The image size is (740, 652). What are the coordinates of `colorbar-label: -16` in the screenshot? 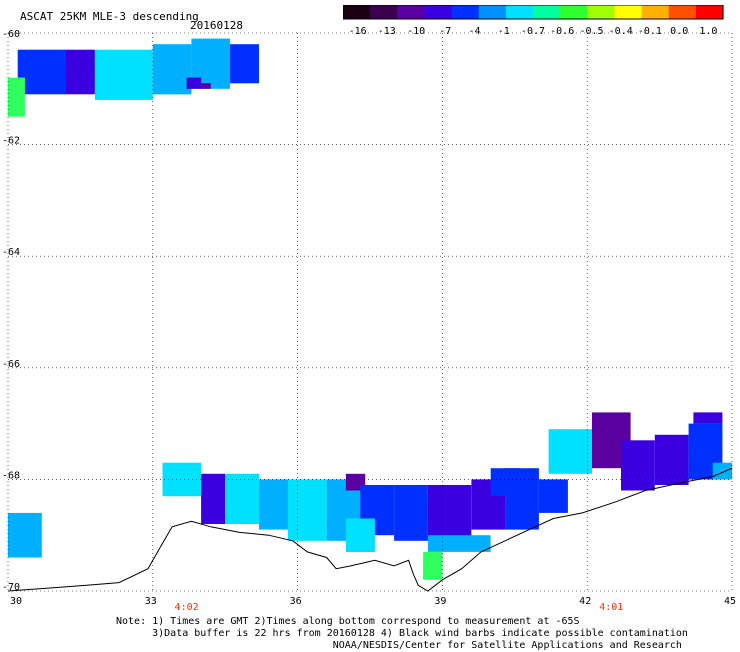 It's located at (358, 31).